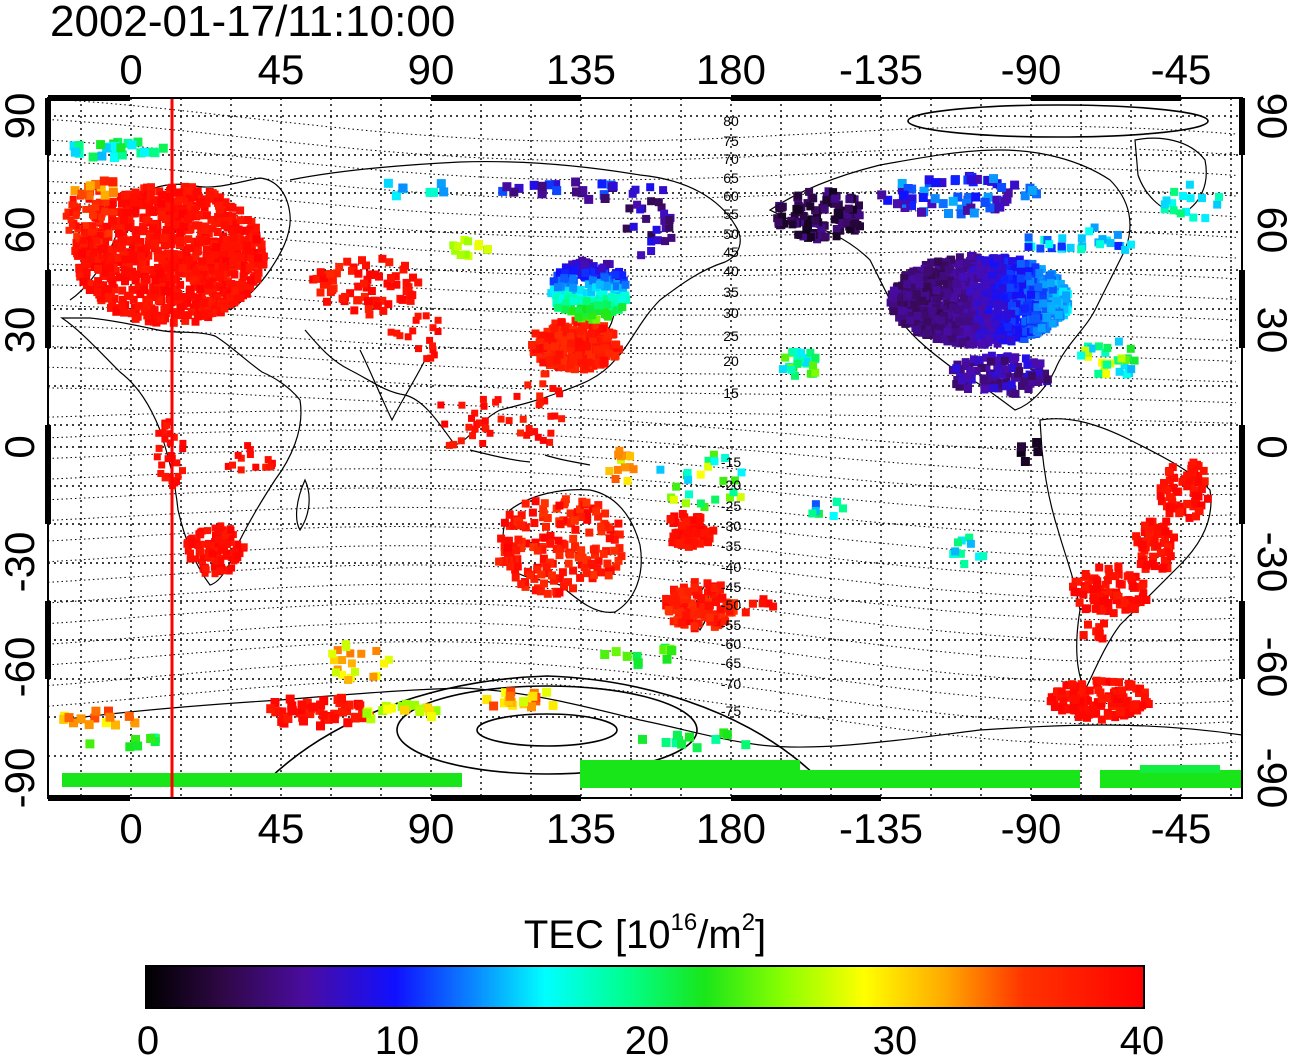 This screenshot has height=1057, width=1292. I want to click on bottom-lon-tick: 0, so click(130, 828).